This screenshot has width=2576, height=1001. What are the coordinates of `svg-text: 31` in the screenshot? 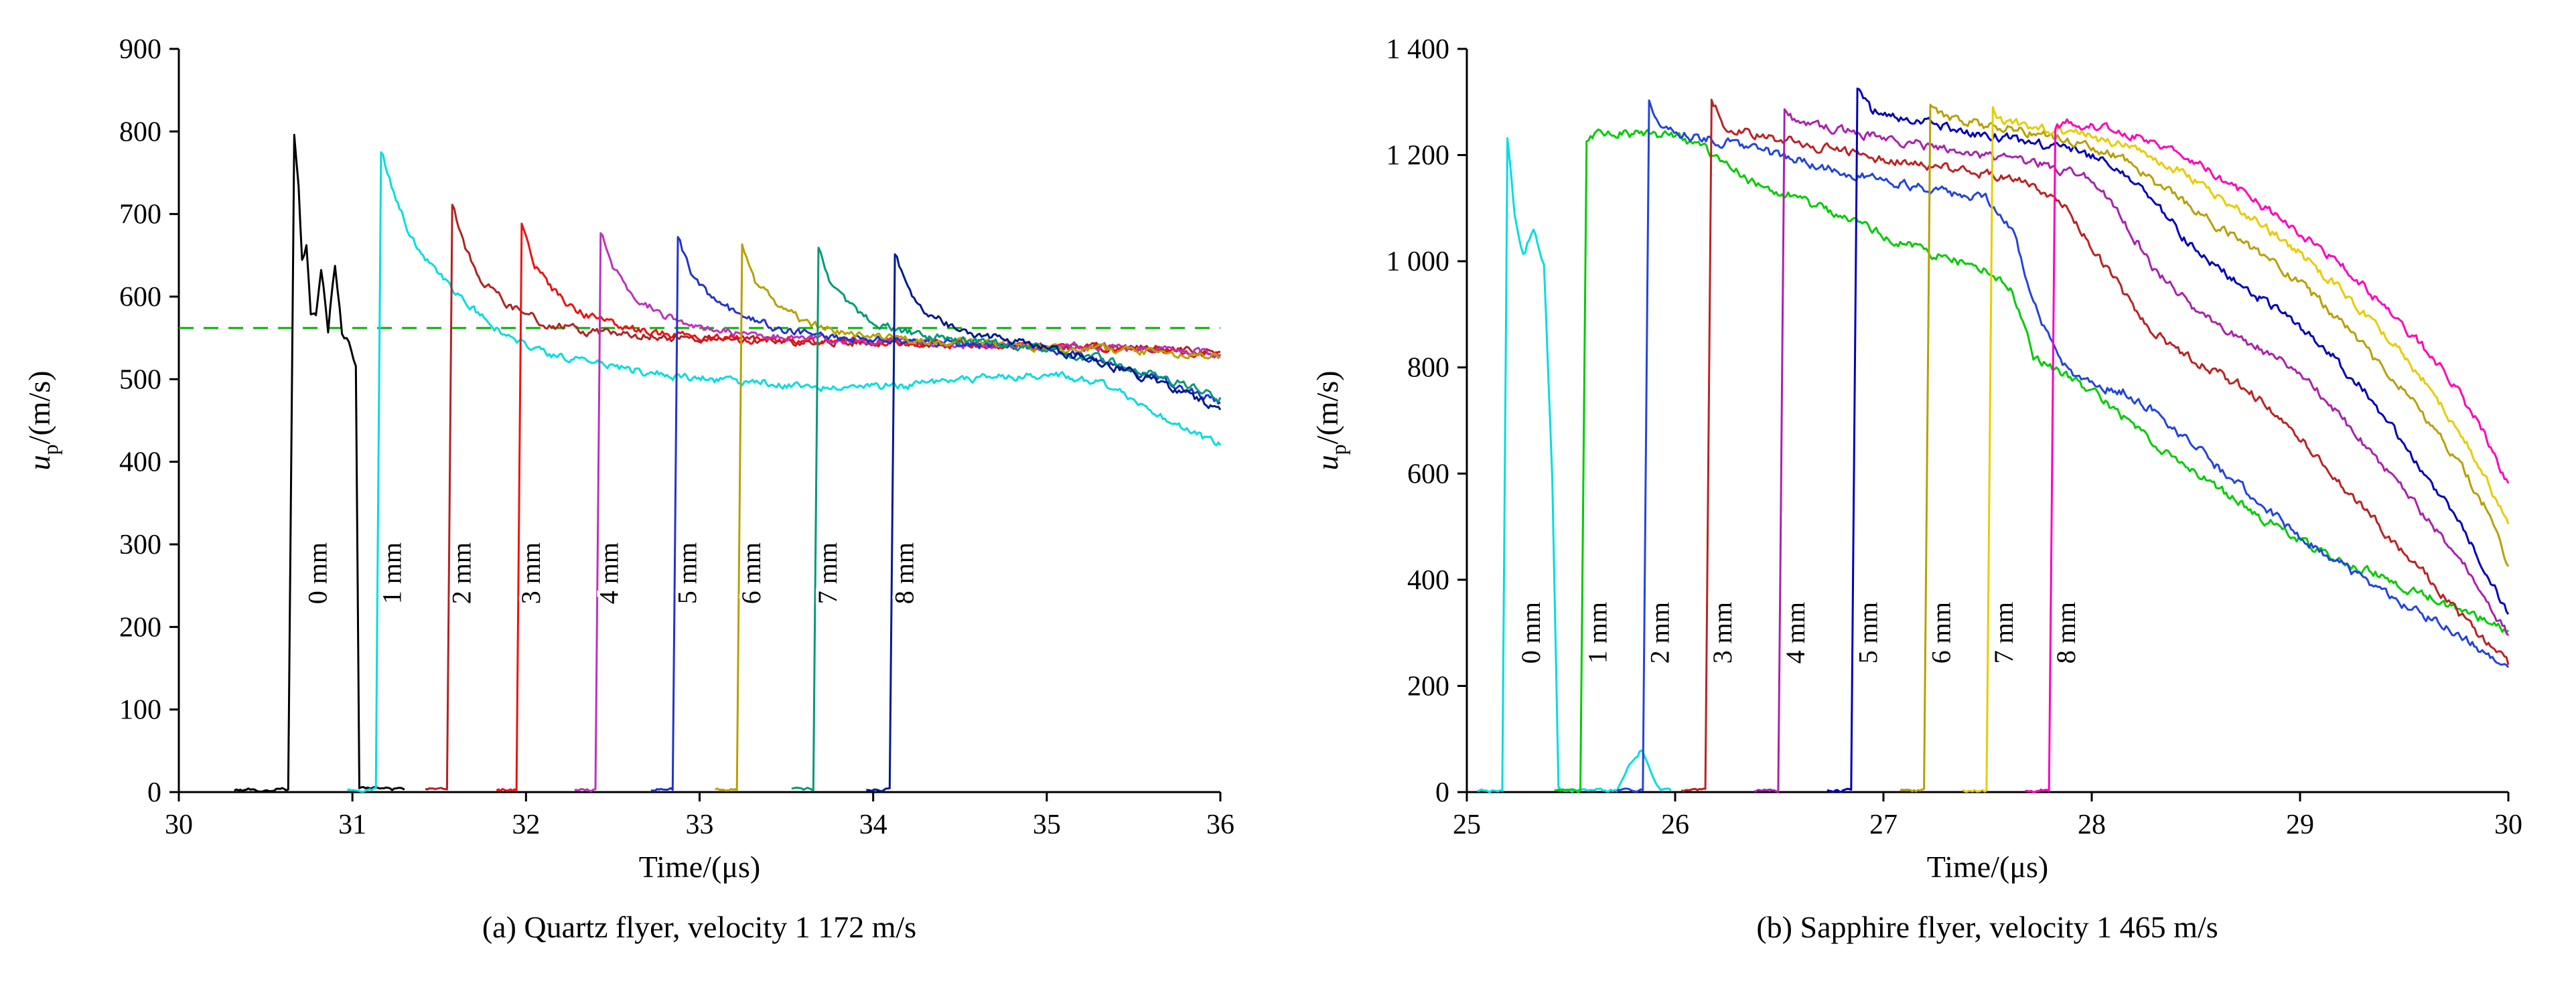 It's located at (352, 825).